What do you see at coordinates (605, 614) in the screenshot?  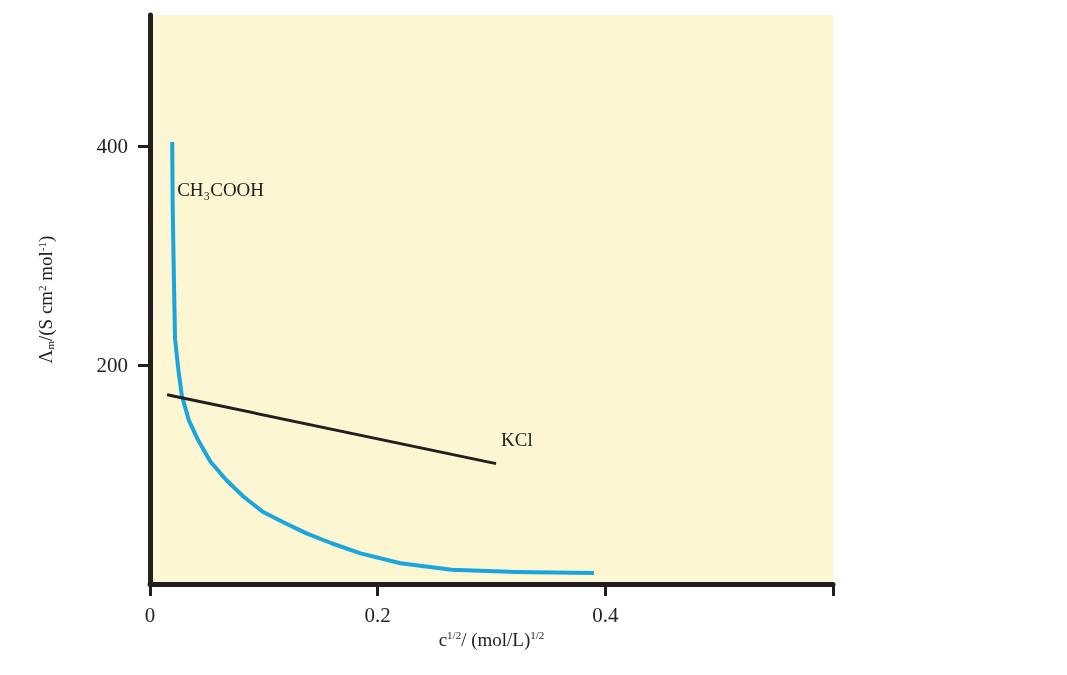 I see `x-tick-label: 0.4` at bounding box center [605, 614].